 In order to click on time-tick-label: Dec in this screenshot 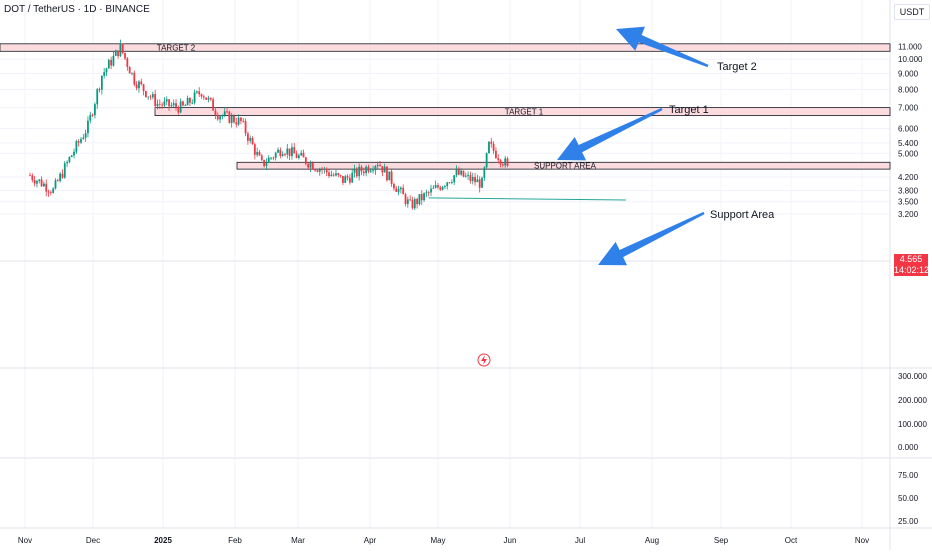, I will do `click(93, 540)`.